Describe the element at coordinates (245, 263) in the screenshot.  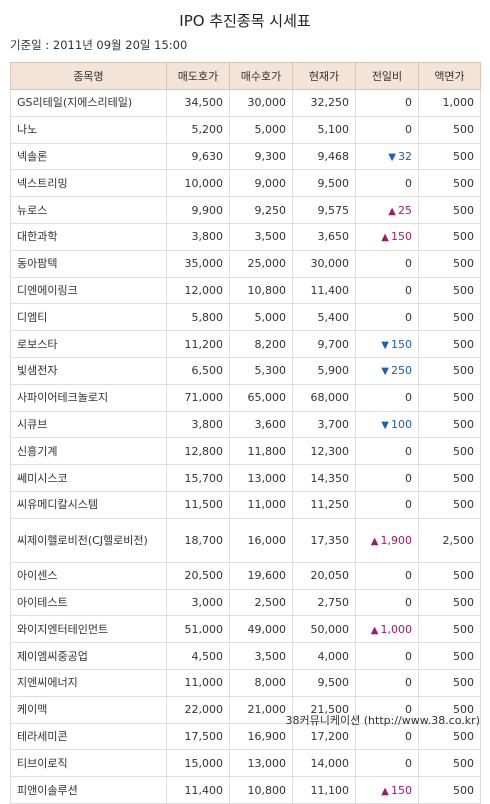
I see `table-row: 동아팜텍 35,000 25,000 30,000 0 500` at that location.